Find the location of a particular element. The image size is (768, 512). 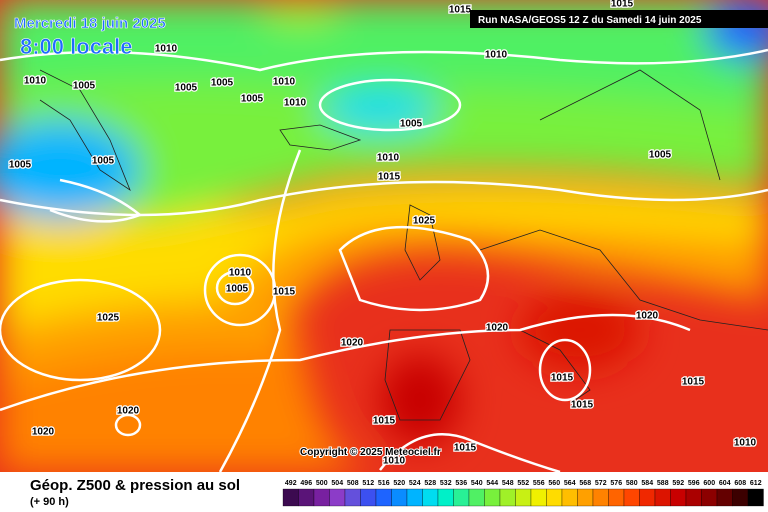

lead-time: (+ 90 h) is located at coordinates (49, 502).